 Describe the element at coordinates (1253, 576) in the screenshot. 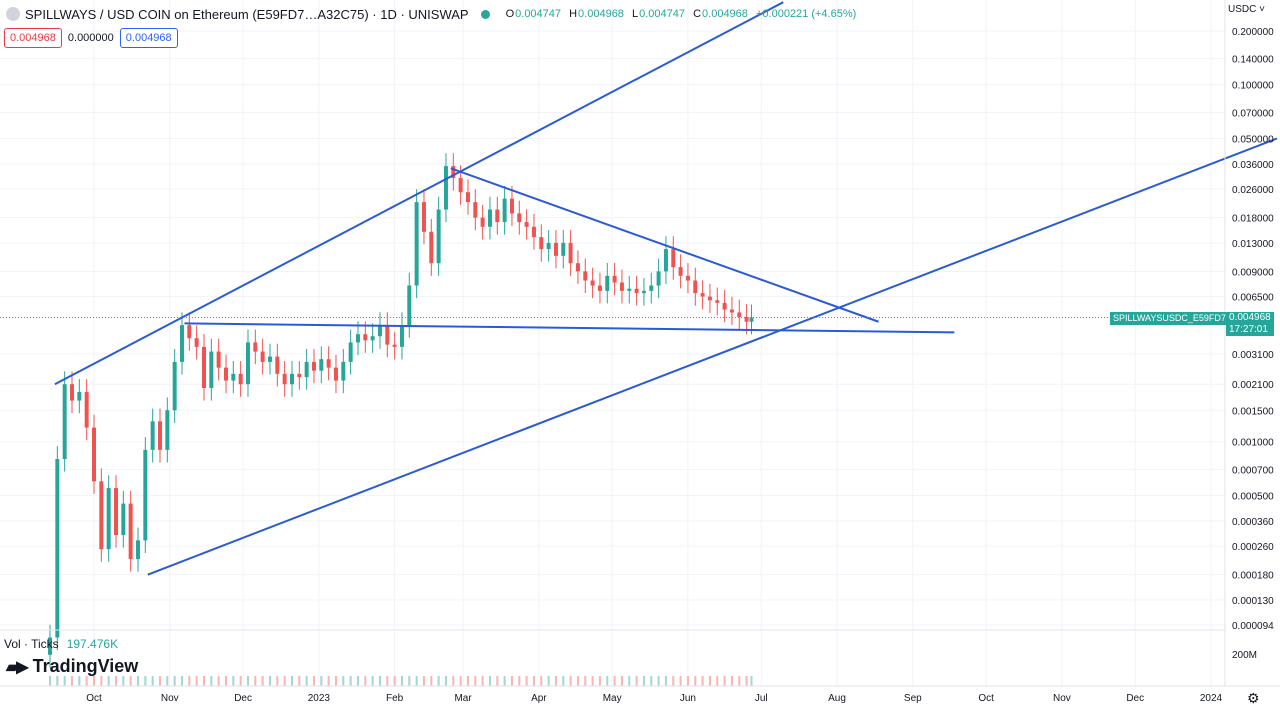

I see `y-tick-label: 0.000180` at that location.